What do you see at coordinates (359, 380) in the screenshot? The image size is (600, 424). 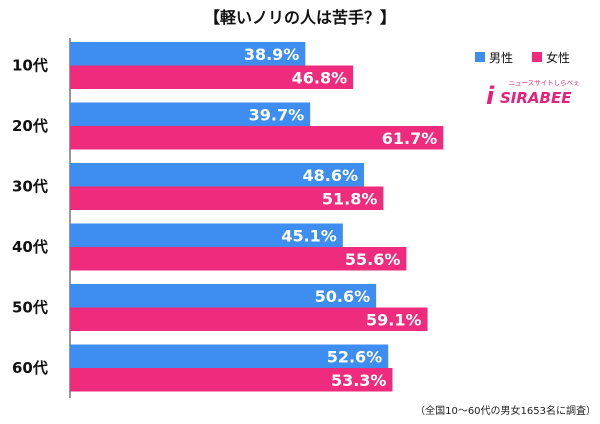 I see `value-label-female: 53.3%` at bounding box center [359, 380].